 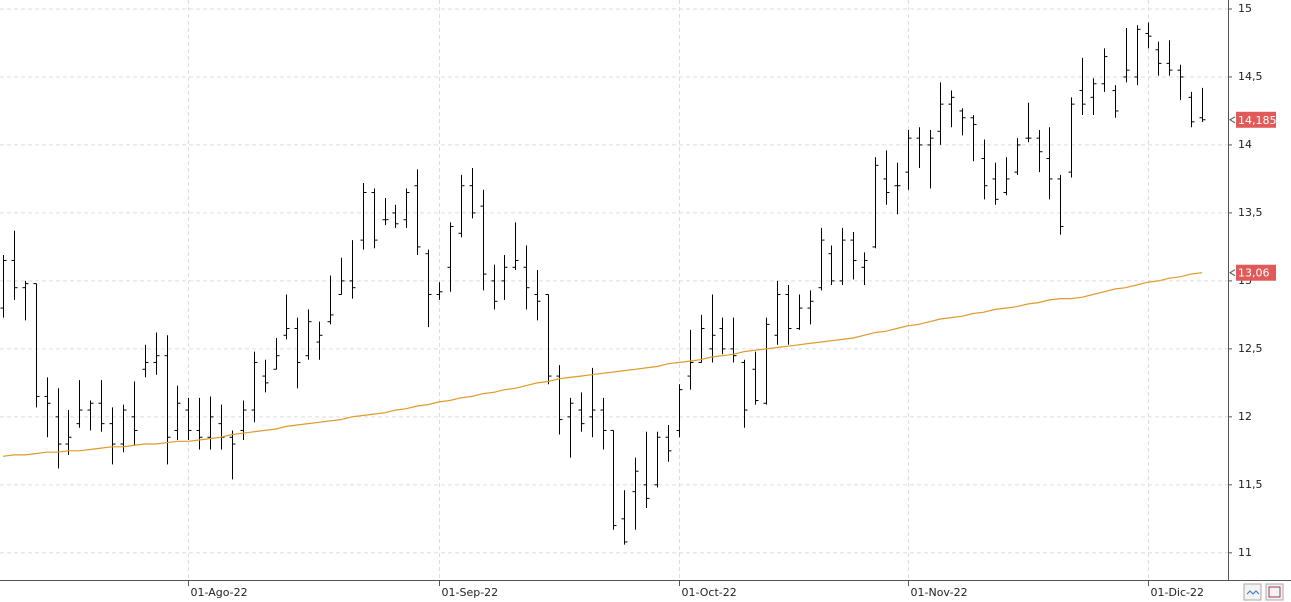 I want to click on y-tick-label: 15, so click(x=1245, y=8).